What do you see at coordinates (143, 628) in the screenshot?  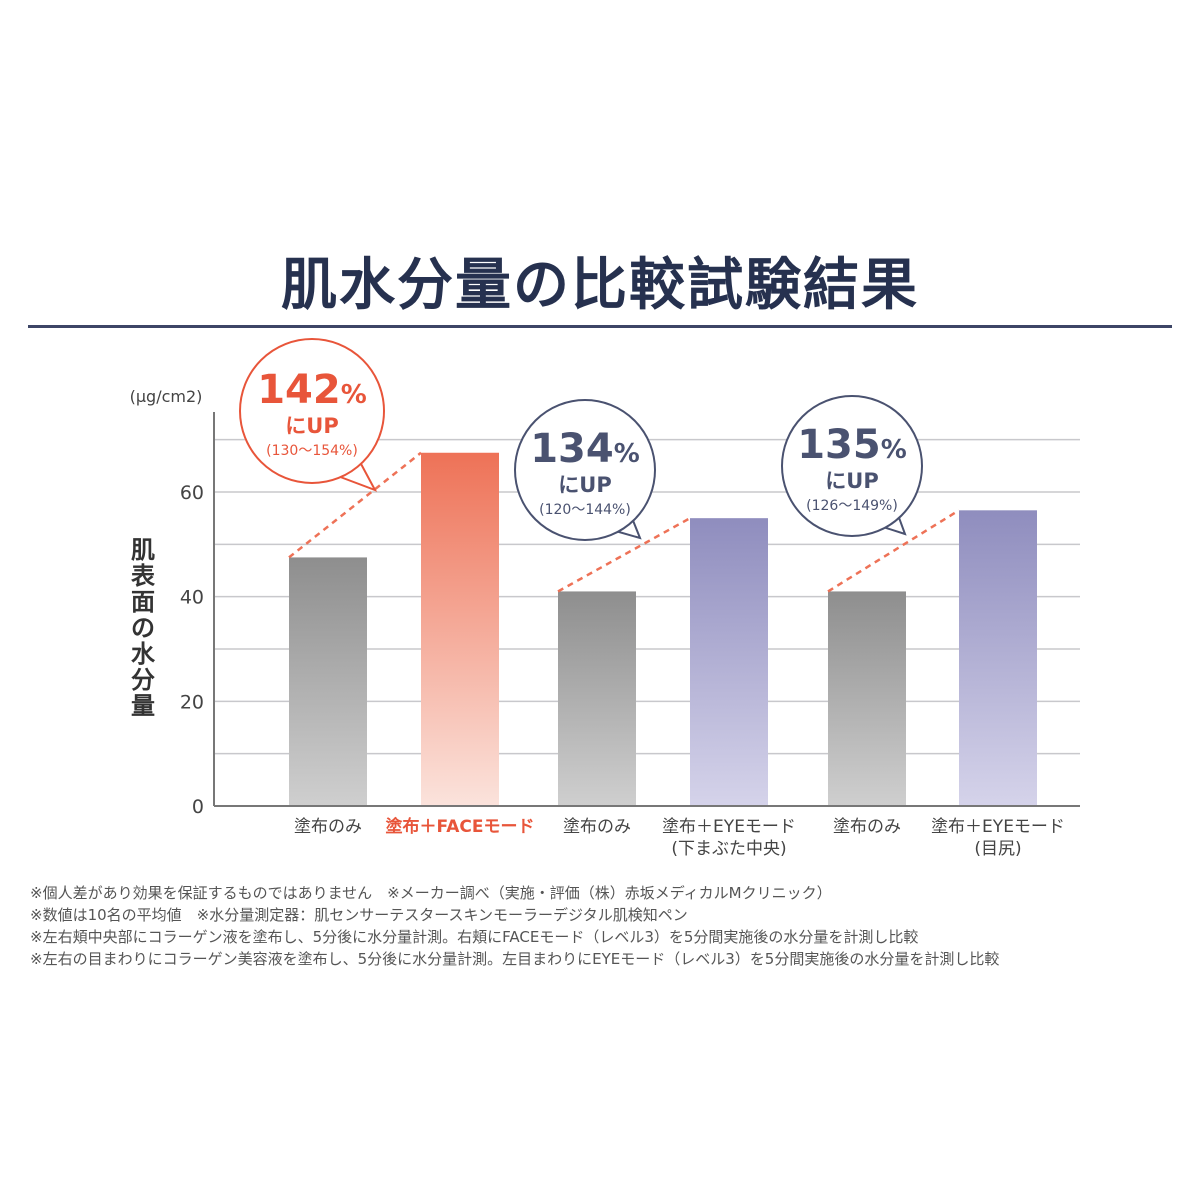 I see `y-axis-label: 肌表面の水分量` at bounding box center [143, 628].